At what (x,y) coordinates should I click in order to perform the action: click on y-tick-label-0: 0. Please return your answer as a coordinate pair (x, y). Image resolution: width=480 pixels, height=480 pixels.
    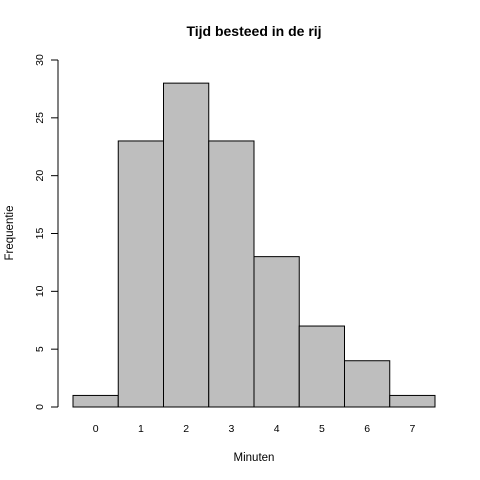
    Looking at the image, I should click on (40, 407).